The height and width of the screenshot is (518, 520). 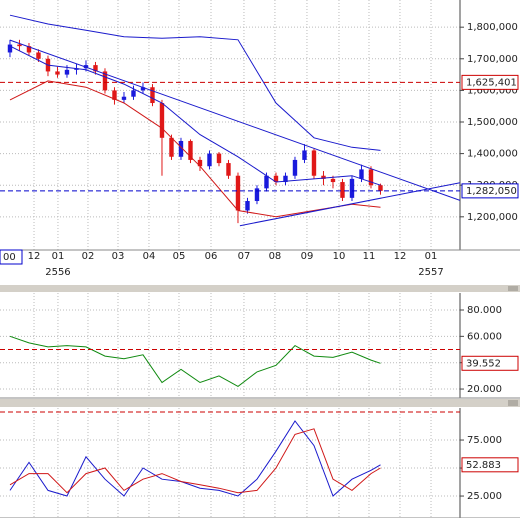 I want to click on y-tick-label: 80.000, so click(x=484, y=310).